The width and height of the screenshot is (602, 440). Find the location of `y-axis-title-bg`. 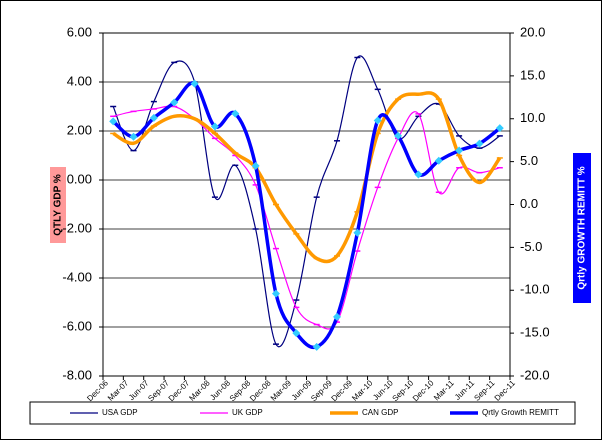

y-axis-title-bg is located at coordinates (58, 205).